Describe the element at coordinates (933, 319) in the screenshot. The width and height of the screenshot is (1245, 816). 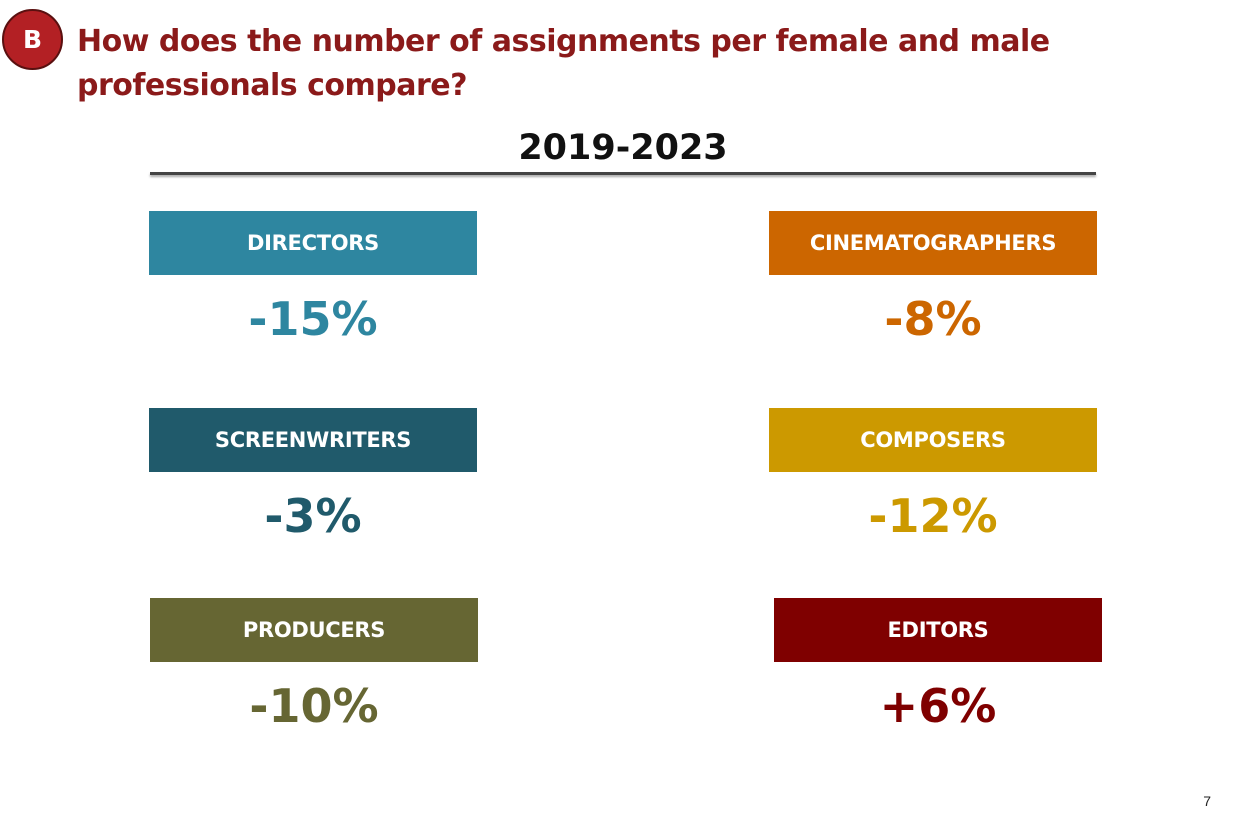
I see `card-value: -8%` at that location.